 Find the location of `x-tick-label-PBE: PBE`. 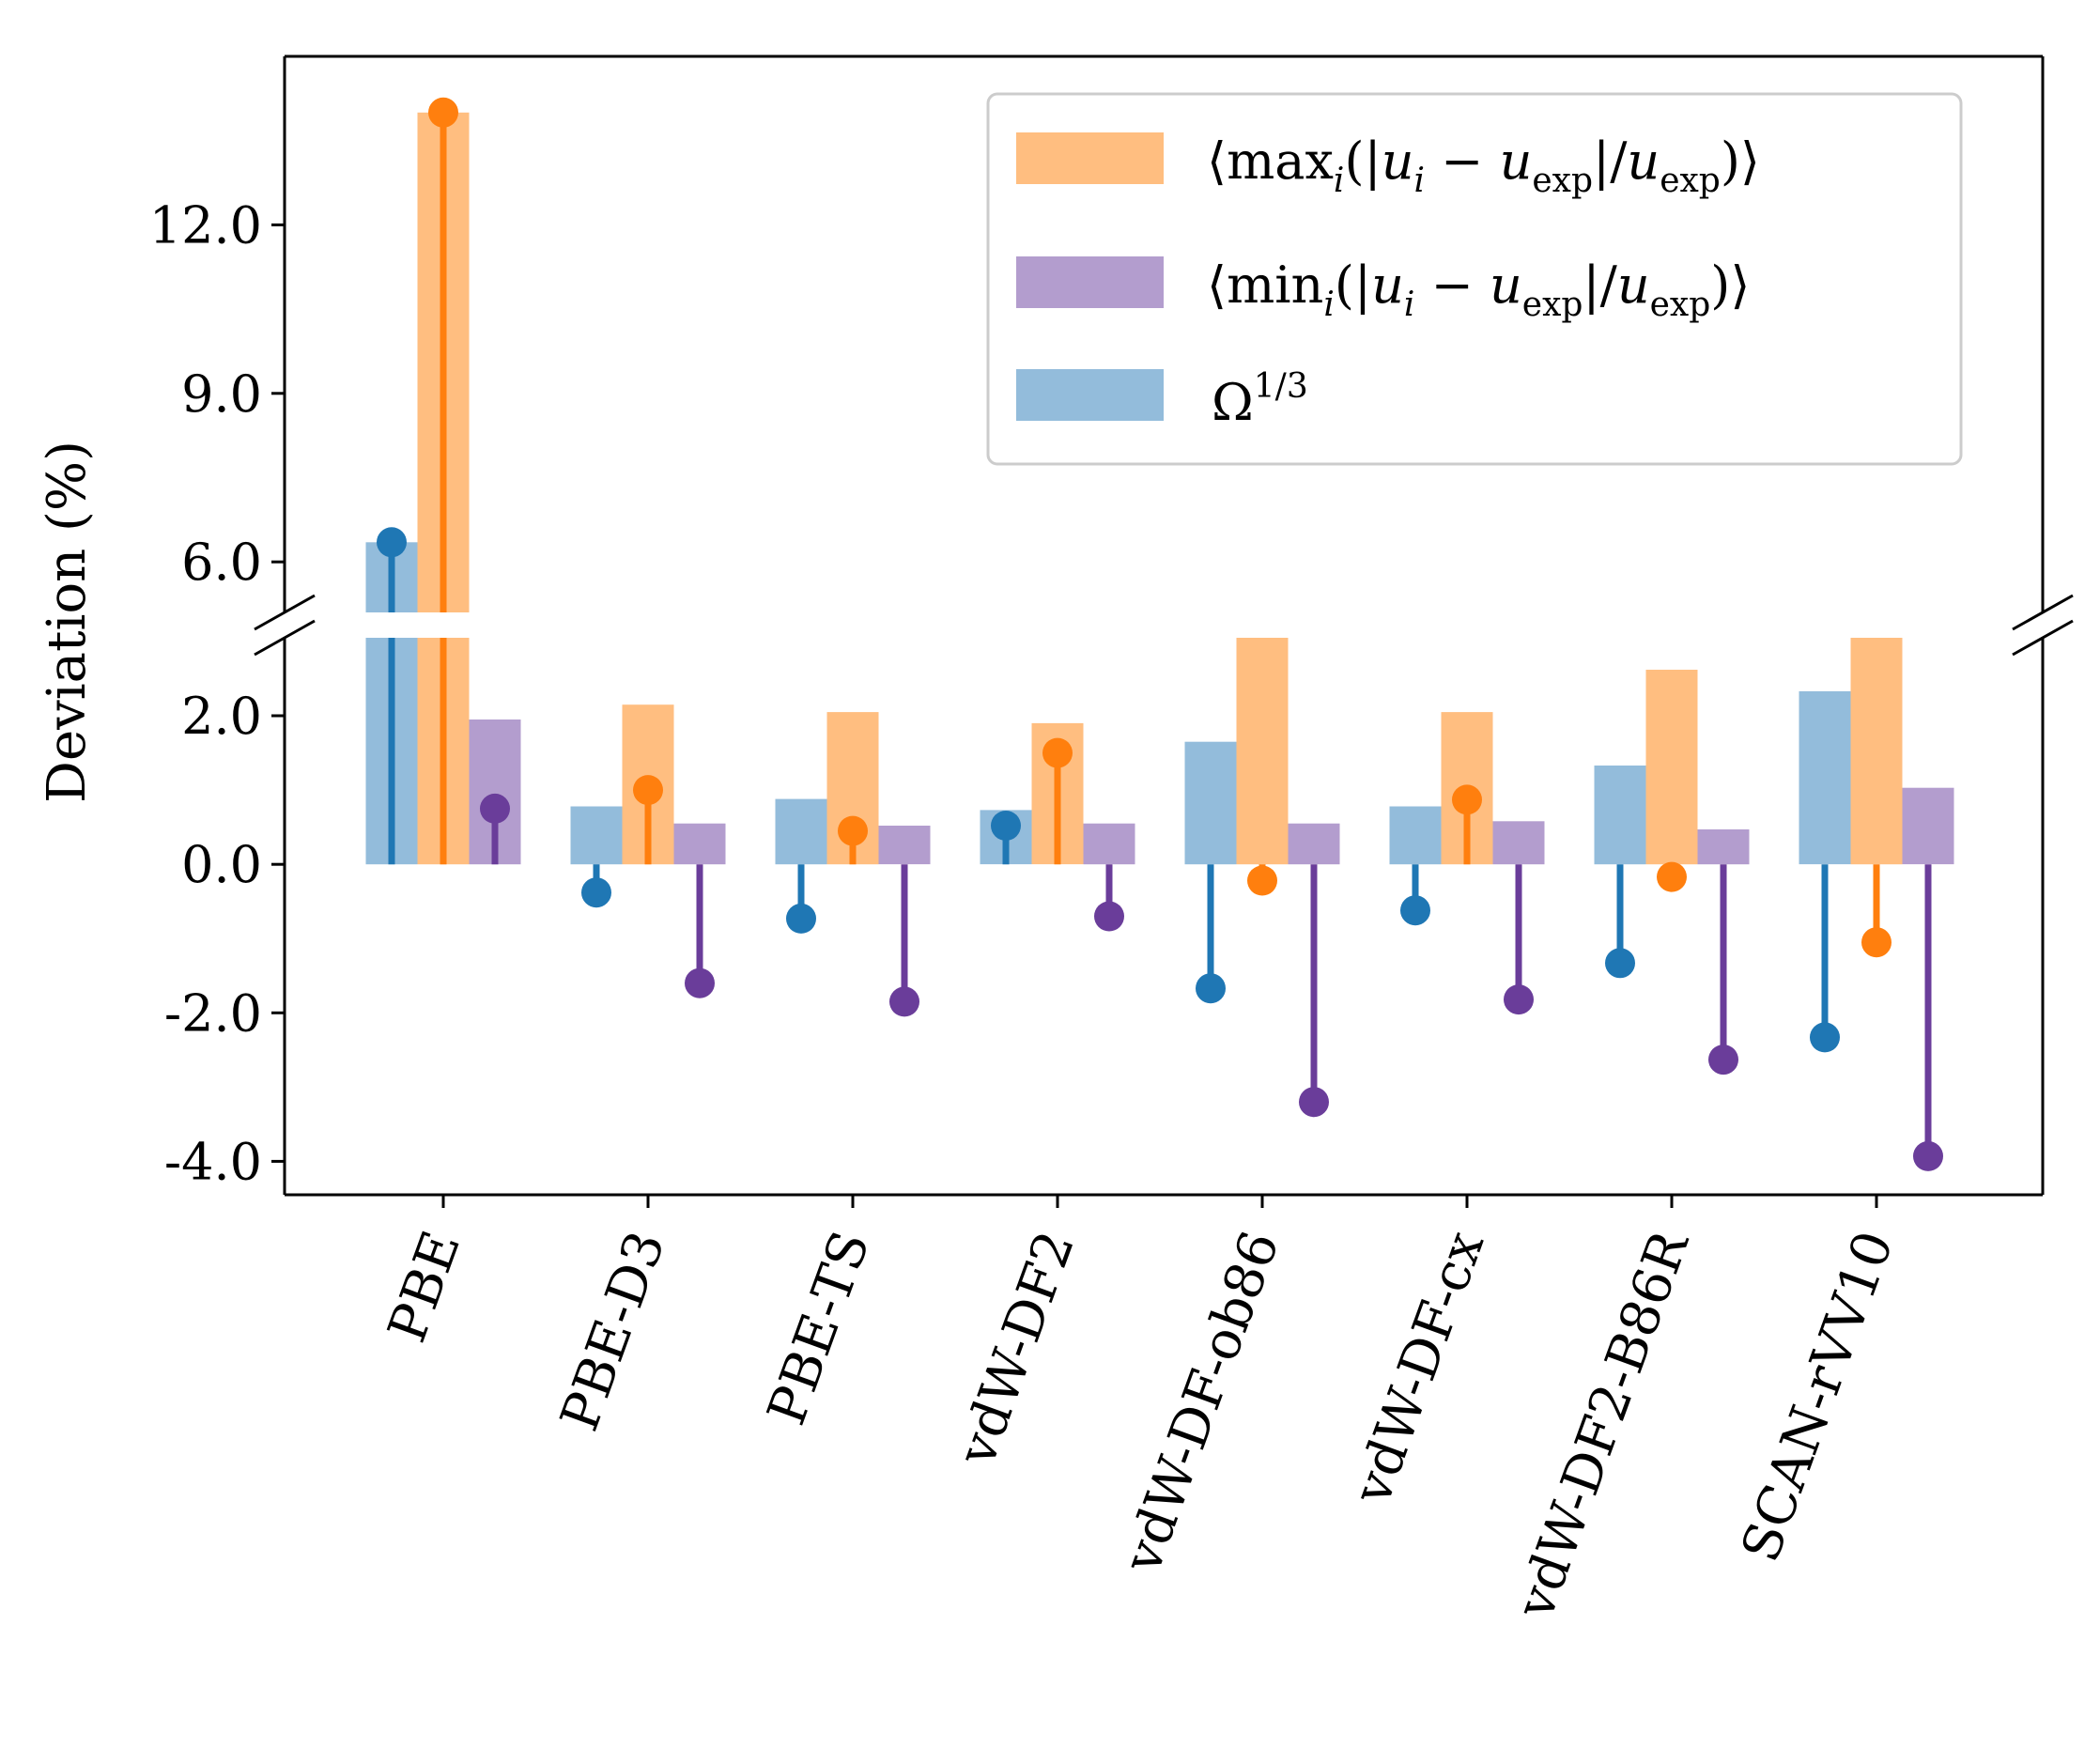

x-tick-label-PBE: PBE is located at coordinates (424, 1287).